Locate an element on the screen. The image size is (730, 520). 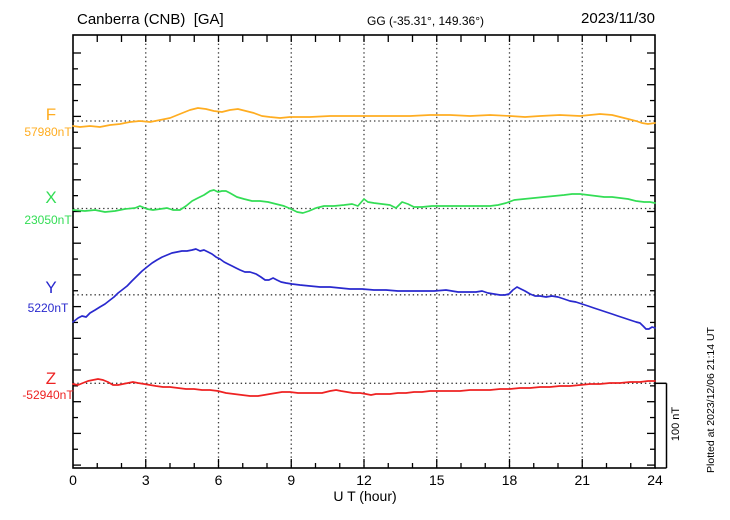
scale-bar-label: 100 nT is located at coordinates (676, 424).